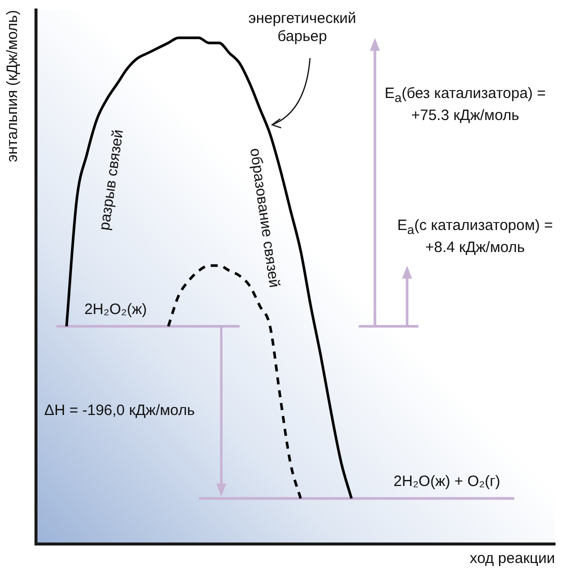  What do you see at coordinates (447, 481) in the screenshot?
I see `series-label: 2H₂O(ж) + O₂(г)` at bounding box center [447, 481].